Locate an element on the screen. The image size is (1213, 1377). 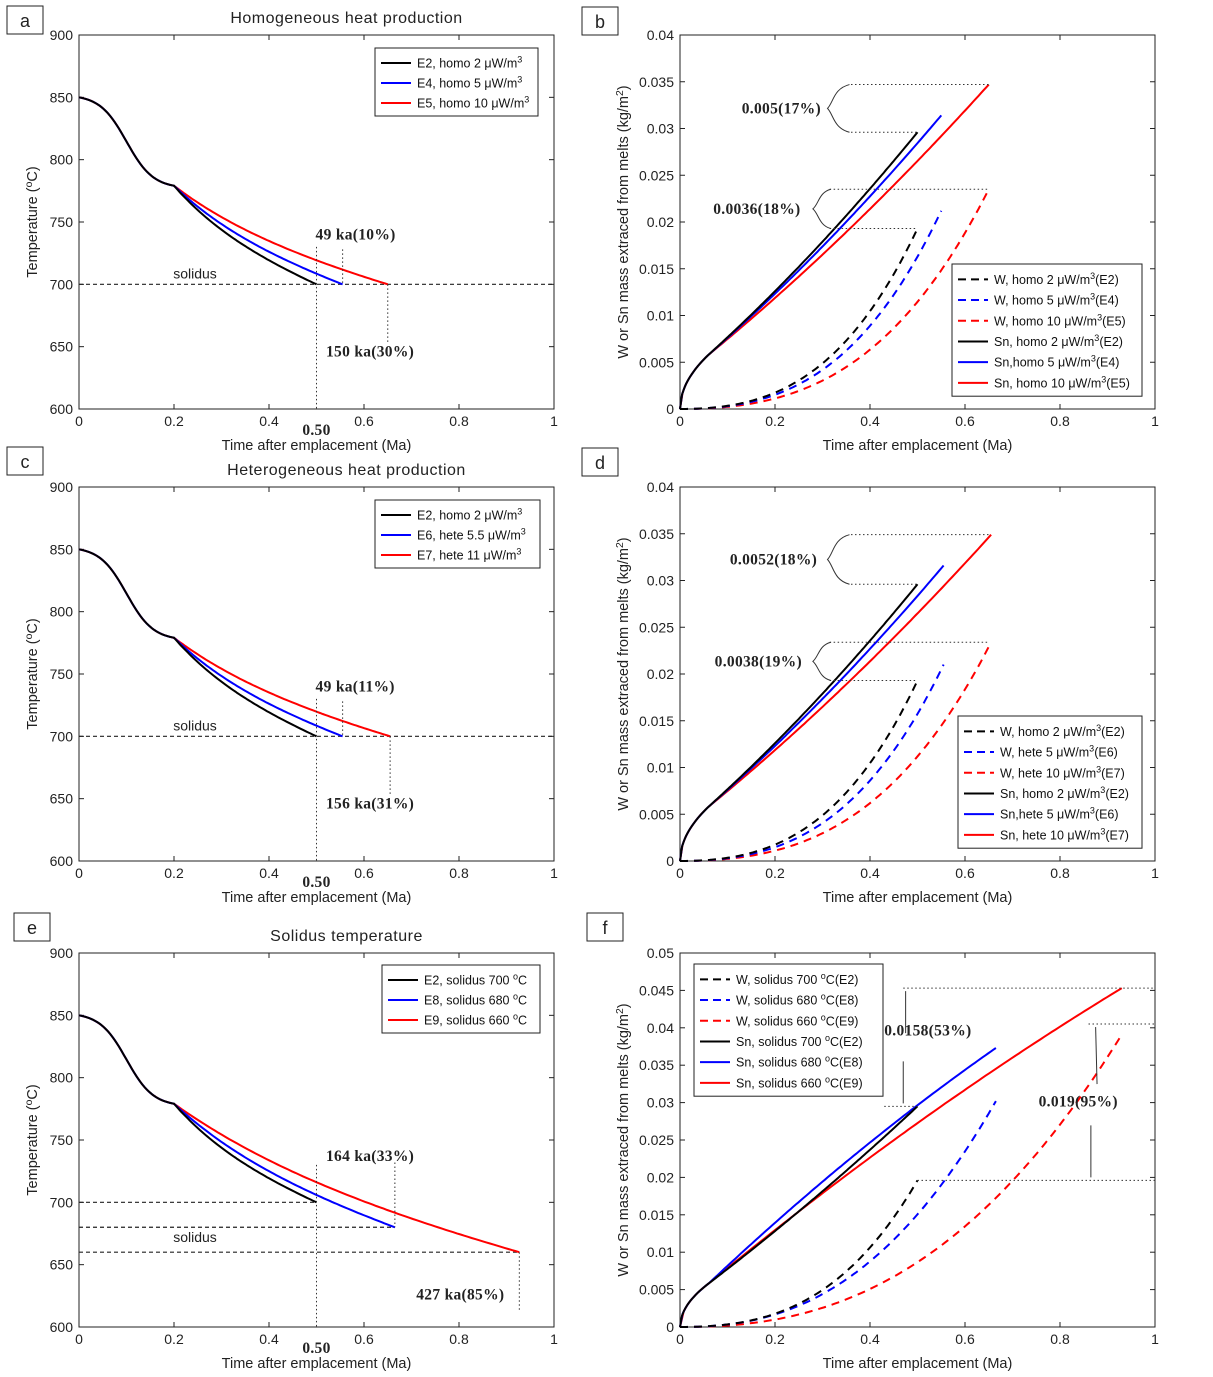
panel-title: Solidus temperature is located at coordinates (346, 936).